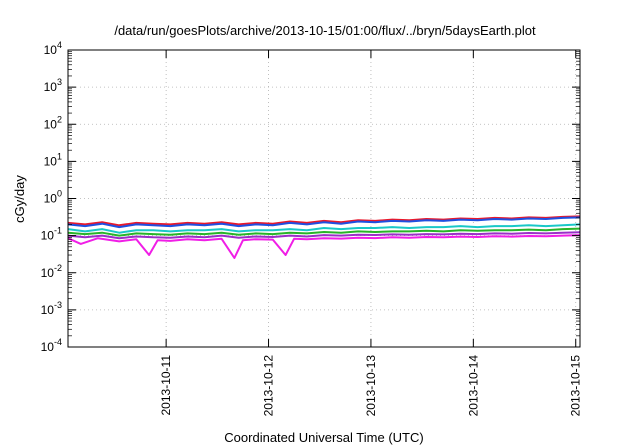  Describe the element at coordinates (371, 386) in the screenshot. I see `x-tick-label: 2013-10-13` at that location.